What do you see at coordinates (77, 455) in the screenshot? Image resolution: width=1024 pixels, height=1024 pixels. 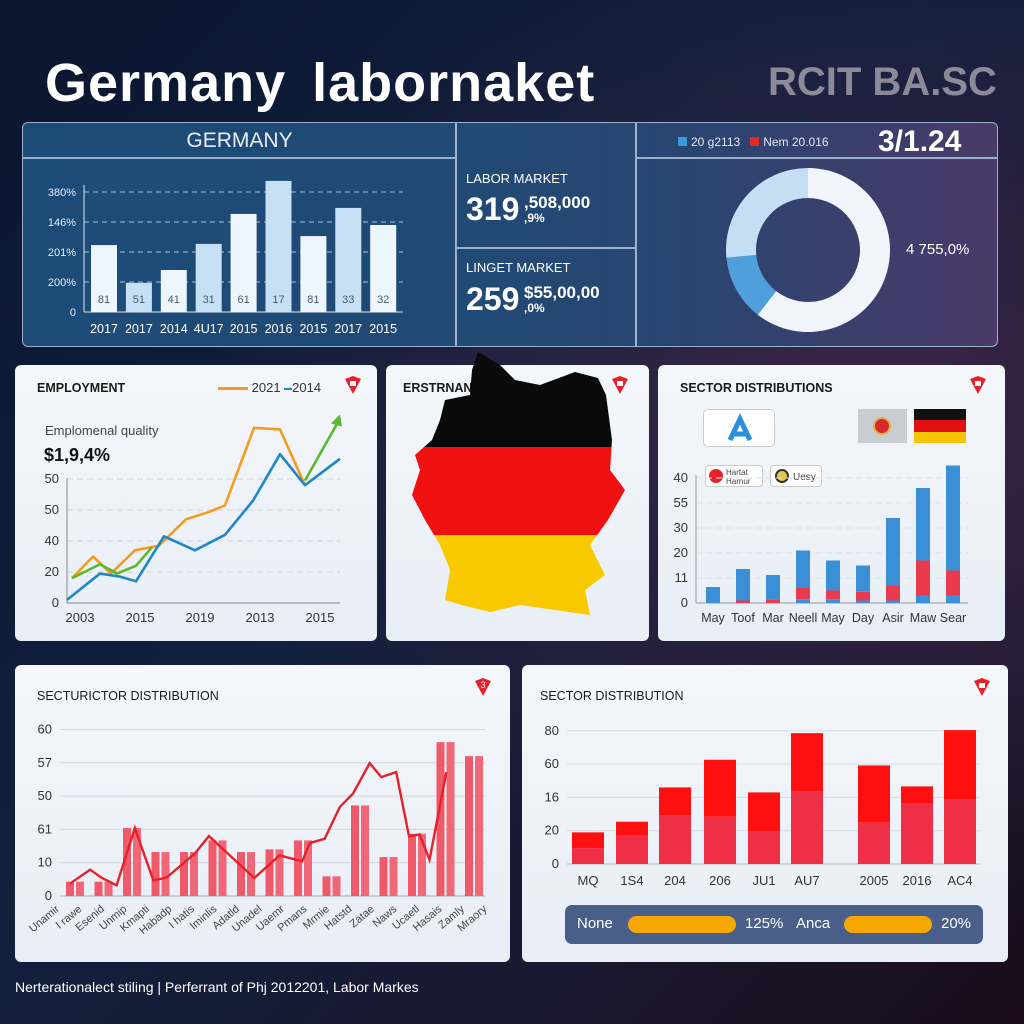 I see `kpi-value: $1,9,4%` at bounding box center [77, 455].